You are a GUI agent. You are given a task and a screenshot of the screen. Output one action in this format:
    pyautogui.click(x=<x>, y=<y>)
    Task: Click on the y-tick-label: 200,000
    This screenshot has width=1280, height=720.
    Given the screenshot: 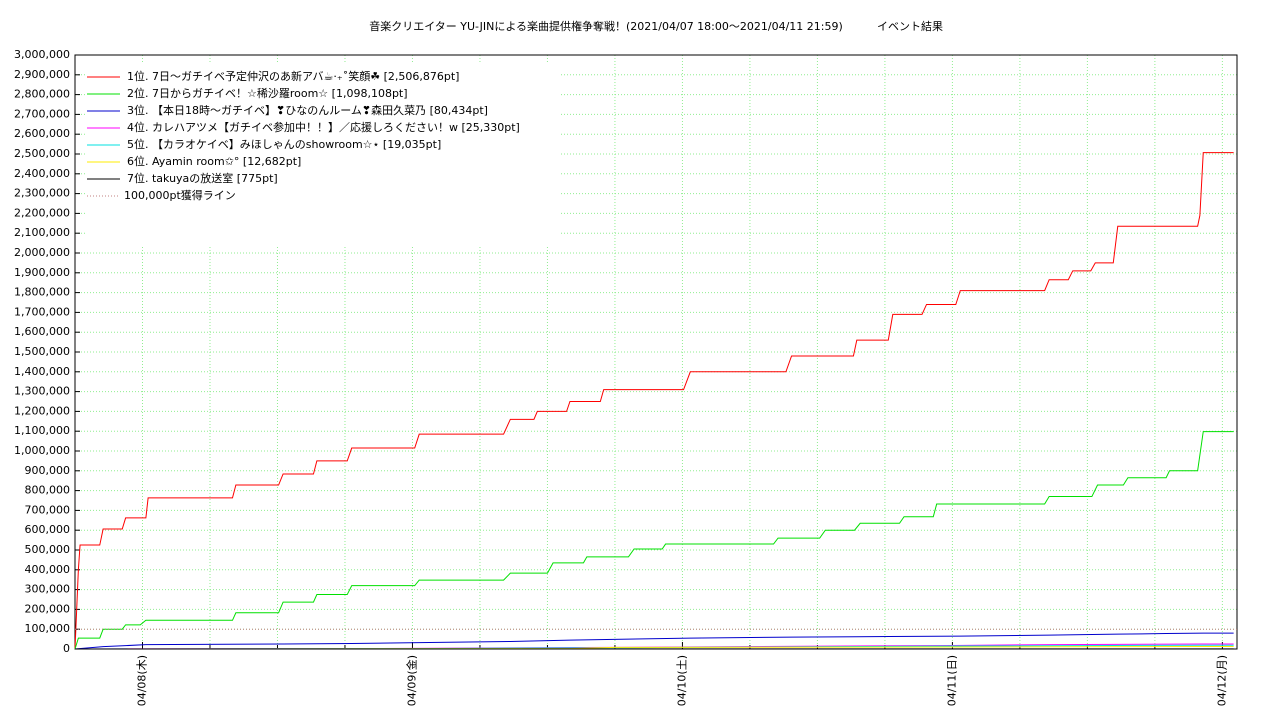 What is the action you would take?
    pyautogui.click(x=48, y=608)
    